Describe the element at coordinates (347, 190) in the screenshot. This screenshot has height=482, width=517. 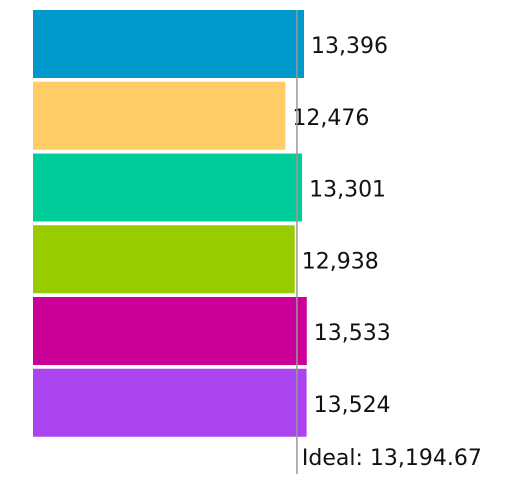
I see `data-label-3: 13,301` at that location.